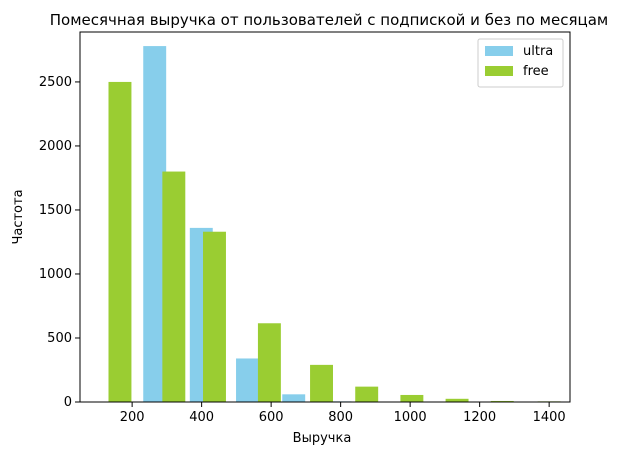 This screenshot has height=455, width=644. I want to click on y-tick-label-2500: 2500, so click(55, 82).